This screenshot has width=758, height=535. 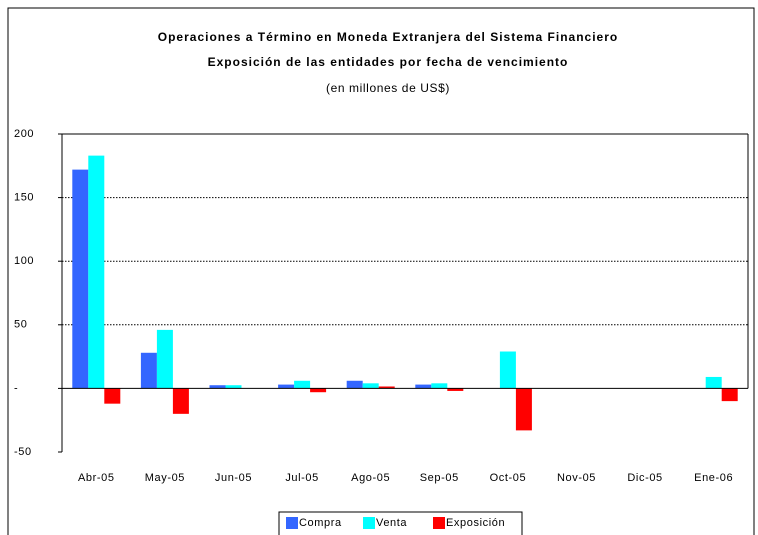 I want to click on legend-label: Exposición, so click(x=475, y=523).